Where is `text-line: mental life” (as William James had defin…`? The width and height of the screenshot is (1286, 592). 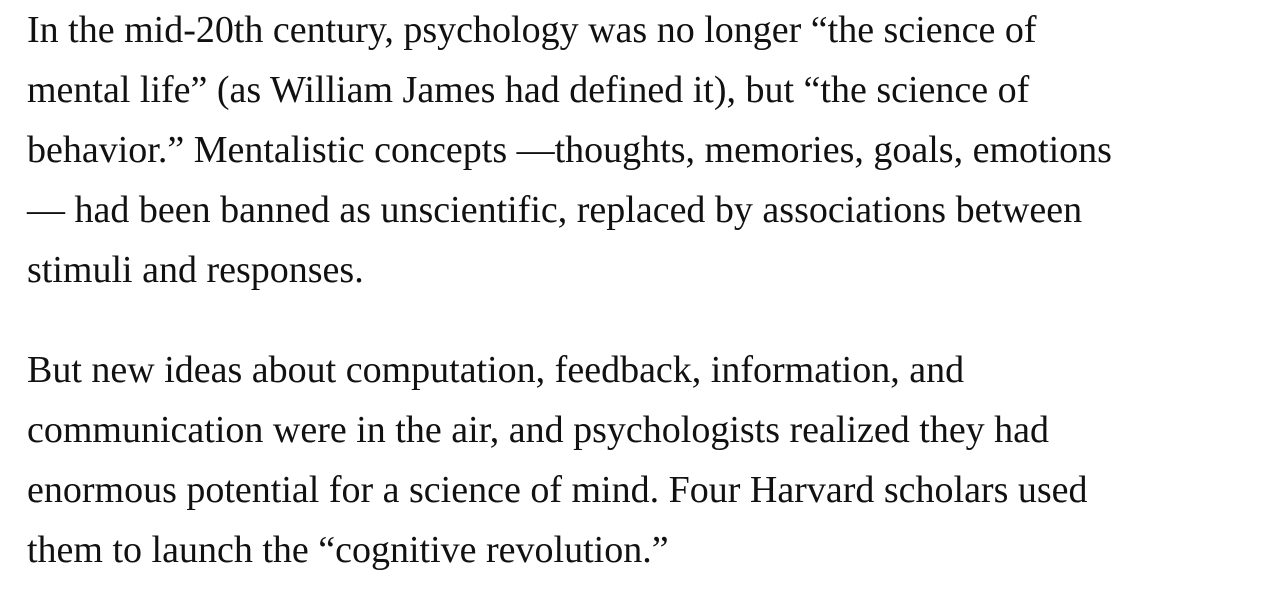 text-line: mental life” (as William James had defin… is located at coordinates (528, 90).